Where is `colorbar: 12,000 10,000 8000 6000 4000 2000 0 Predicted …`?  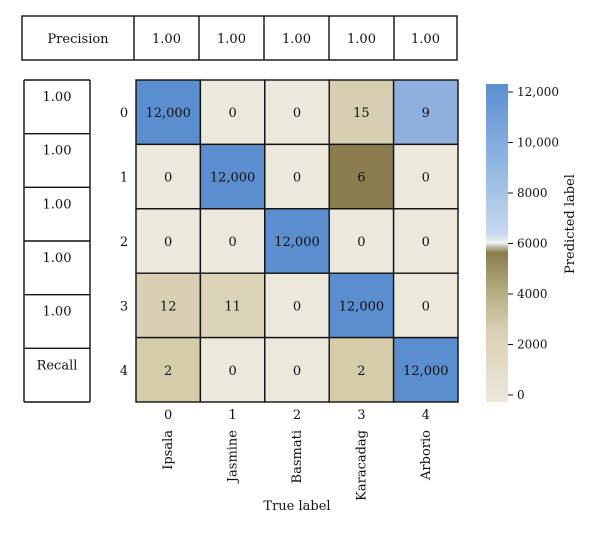
colorbar: 12,000 10,000 8000 6000 4000 2000 0 Predicted … is located at coordinates (532, 243).